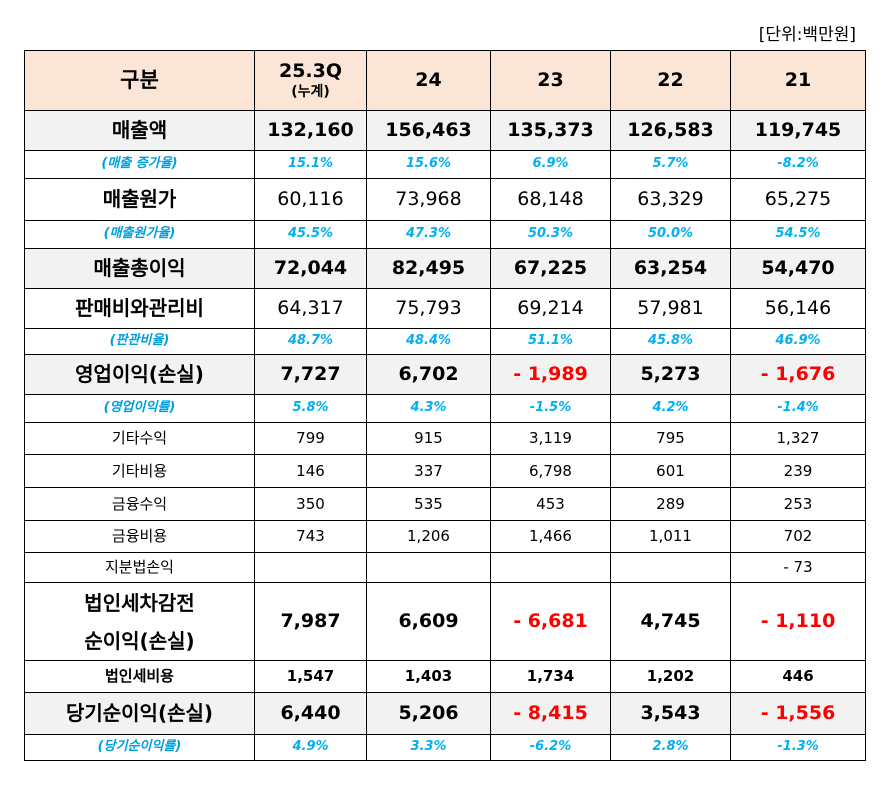  Describe the element at coordinates (139, 268) in the screenshot. I see `row-label: 매출총이익` at that location.